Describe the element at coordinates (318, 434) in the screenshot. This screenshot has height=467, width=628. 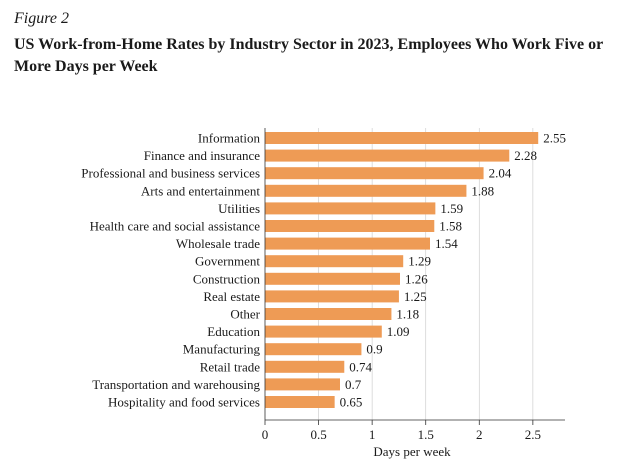
I see `x-tick-label: 0.5` at that location.